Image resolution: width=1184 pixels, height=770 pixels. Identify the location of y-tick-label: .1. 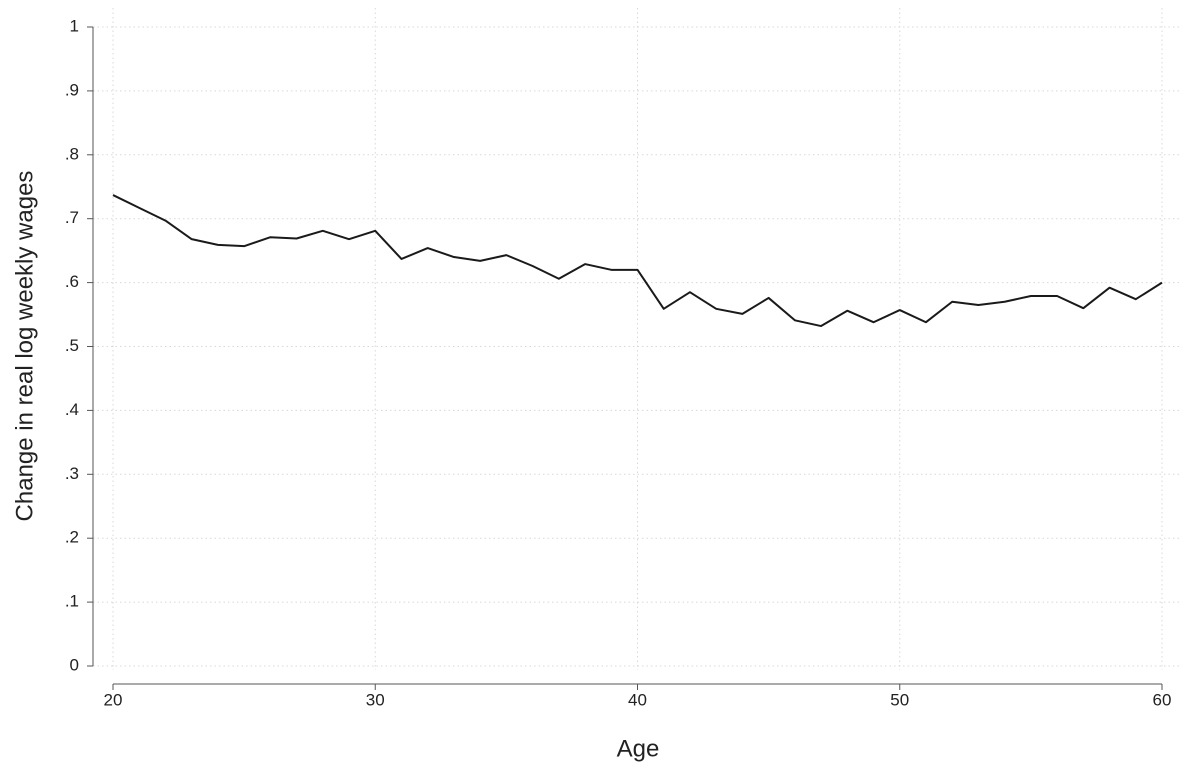
(72, 601).